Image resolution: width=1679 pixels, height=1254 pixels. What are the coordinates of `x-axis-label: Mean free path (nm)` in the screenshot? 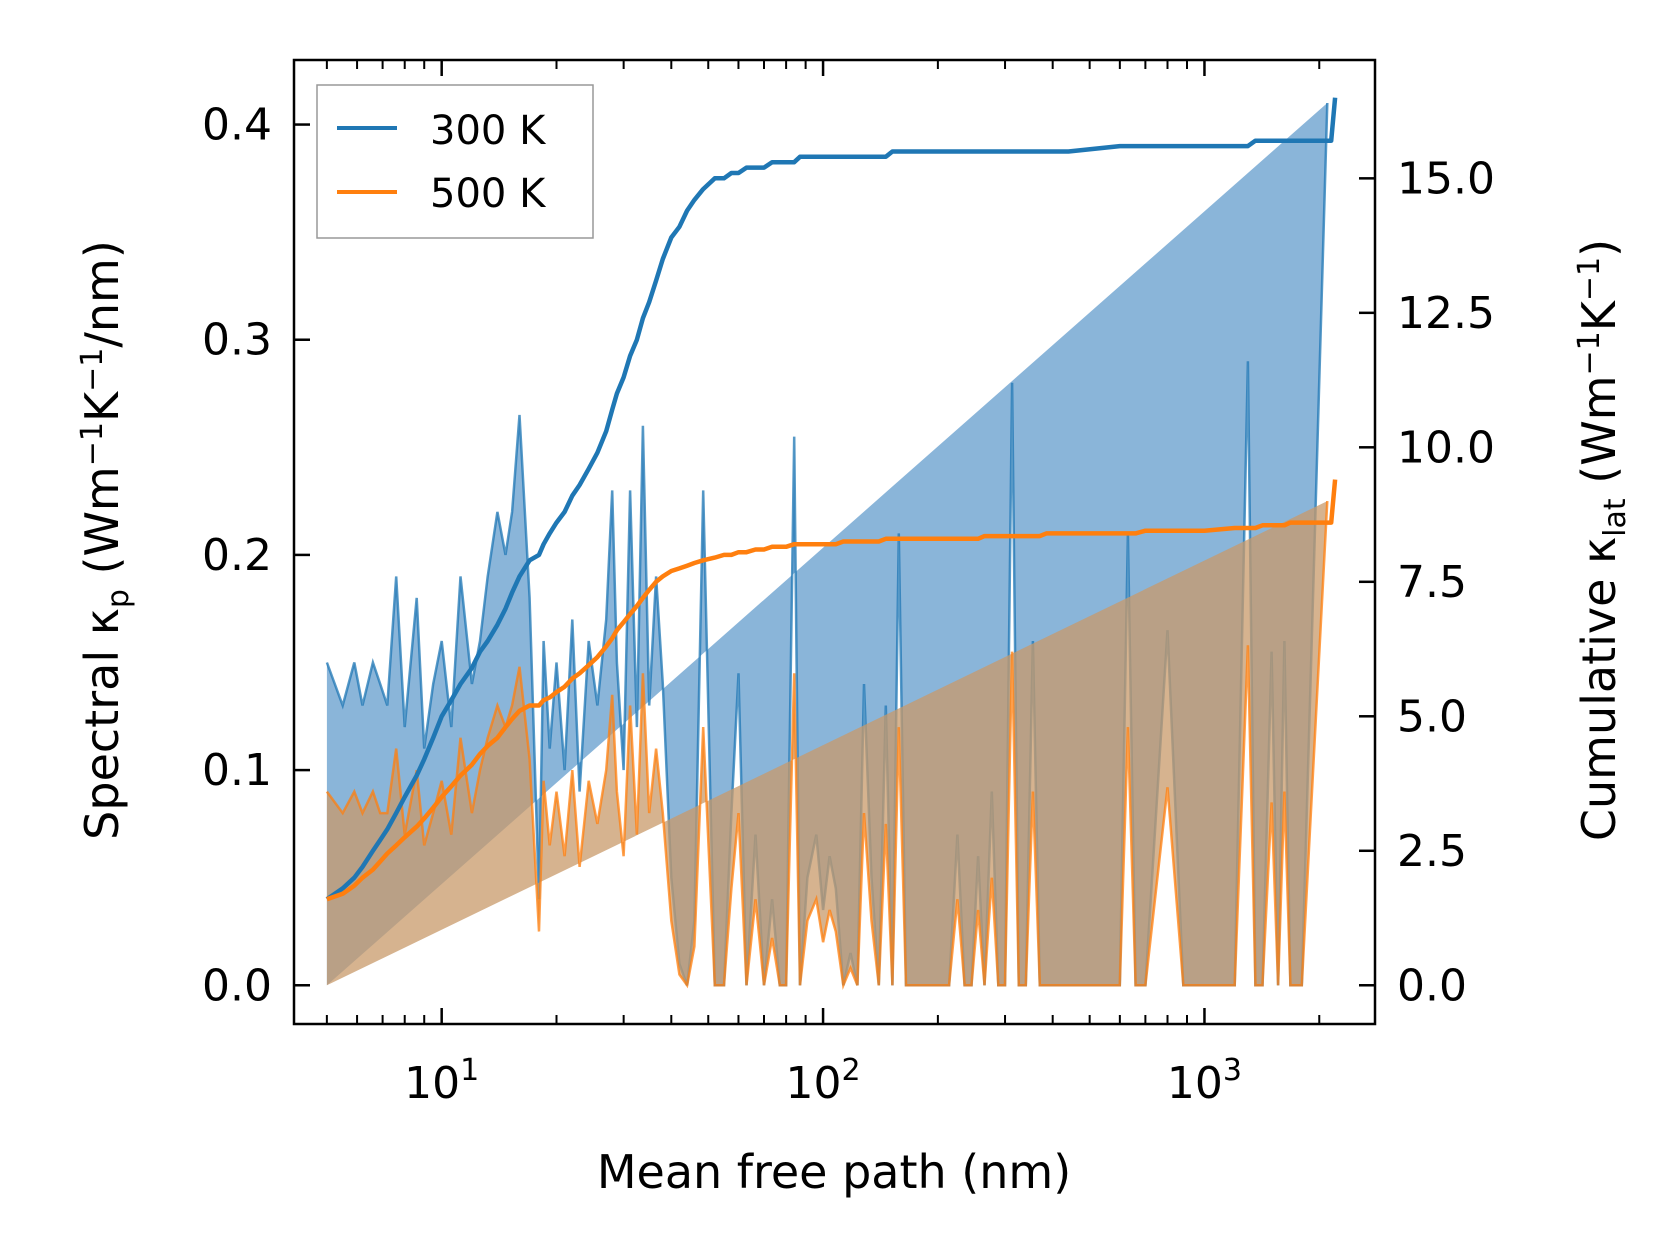 It's located at (834, 1172).